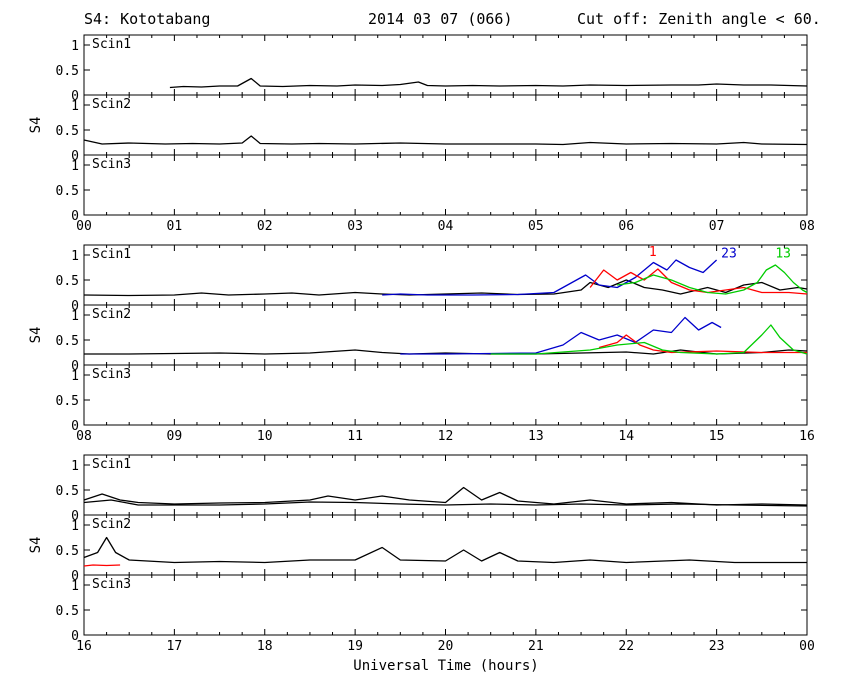 Image resolution: width=850 pixels, height=680 pixels. What do you see at coordinates (626, 226) in the screenshot?
I see `x-tick-label: 06` at bounding box center [626, 226].